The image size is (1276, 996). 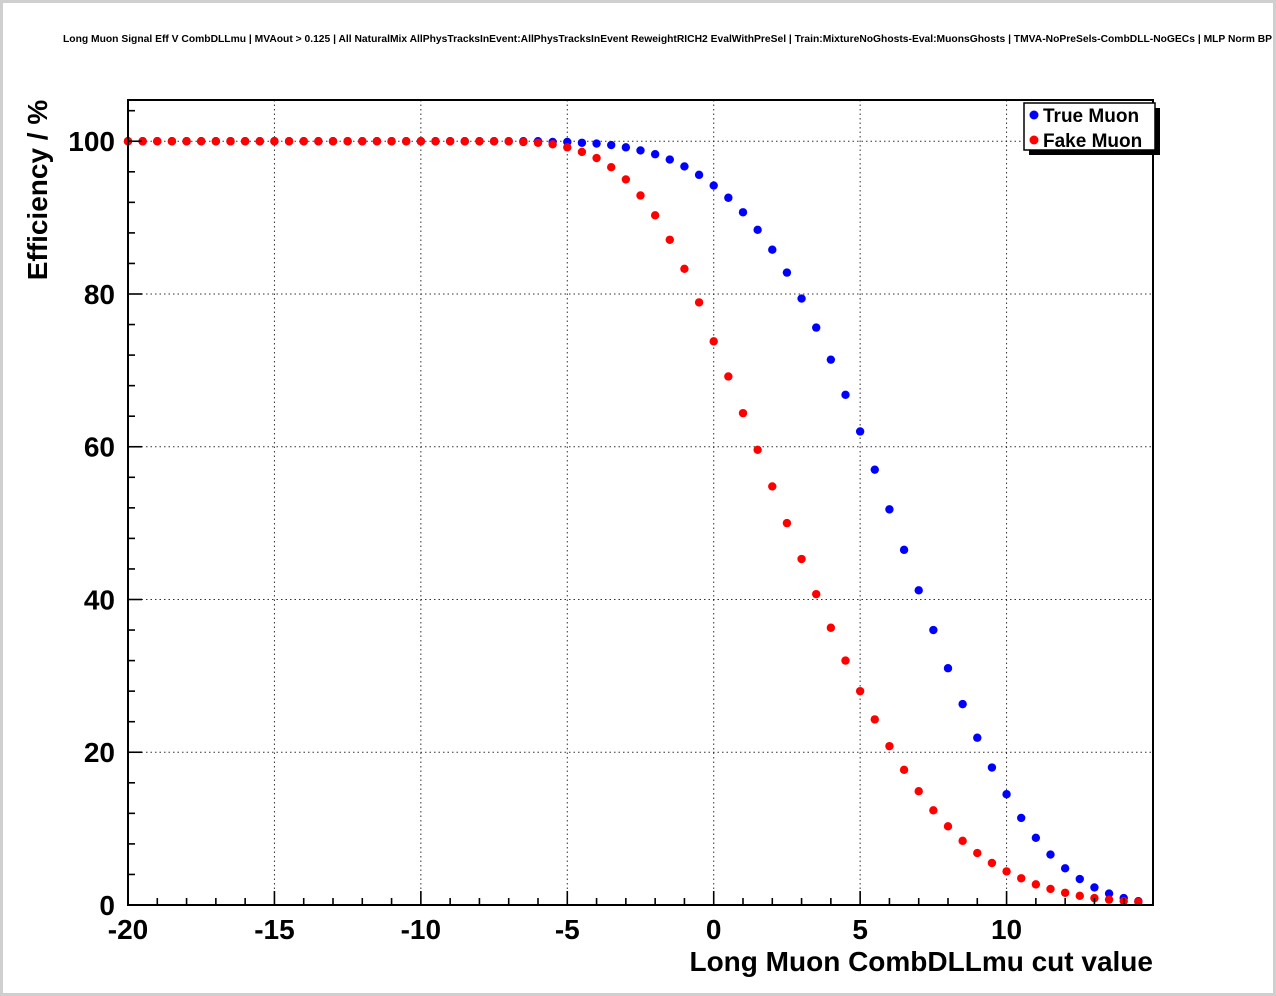 What do you see at coordinates (1091, 116) in the screenshot?
I see `legend-label-true-muon: True Muon` at bounding box center [1091, 116].